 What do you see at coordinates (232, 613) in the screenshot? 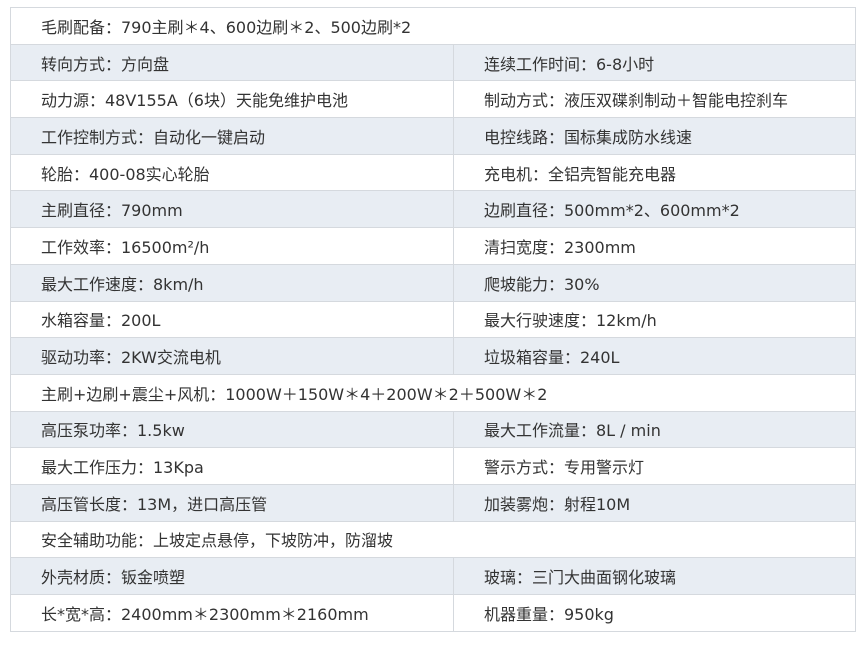
I see `spec-cell: 长*宽*高：2400mm＊2300mm＊2160mm` at bounding box center [232, 613].